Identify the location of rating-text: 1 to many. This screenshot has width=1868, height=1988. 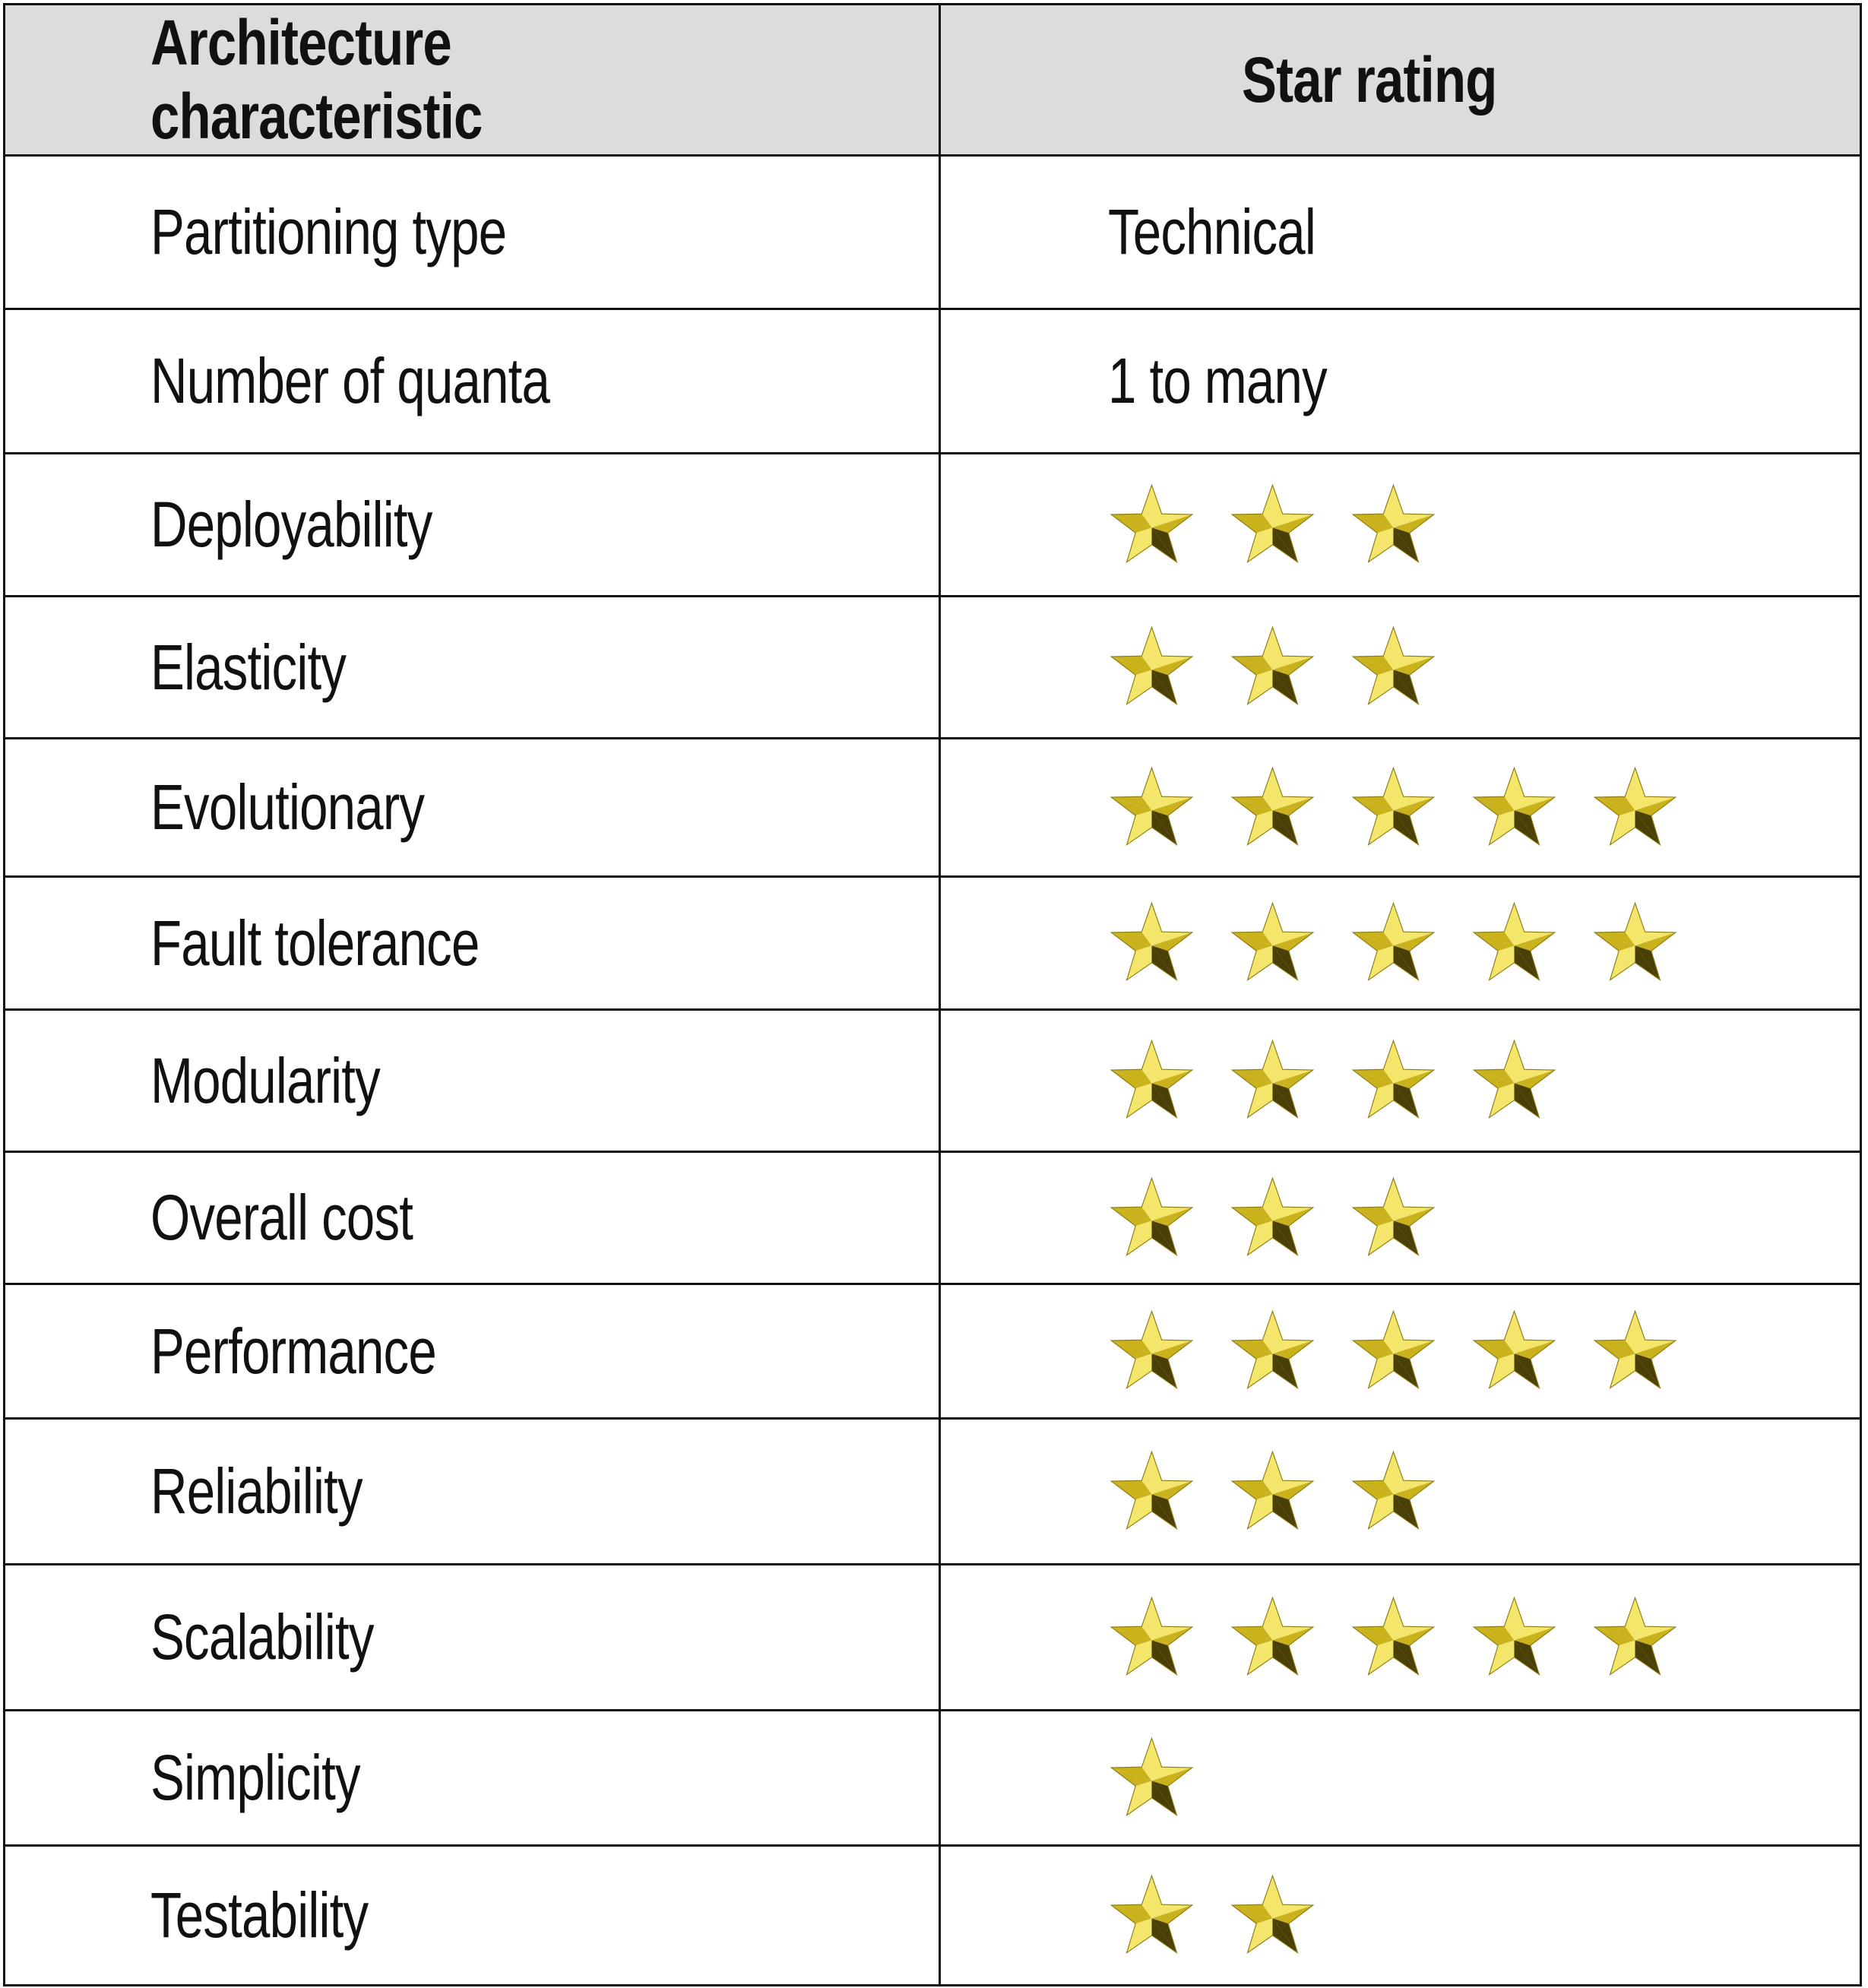
(1218, 380).